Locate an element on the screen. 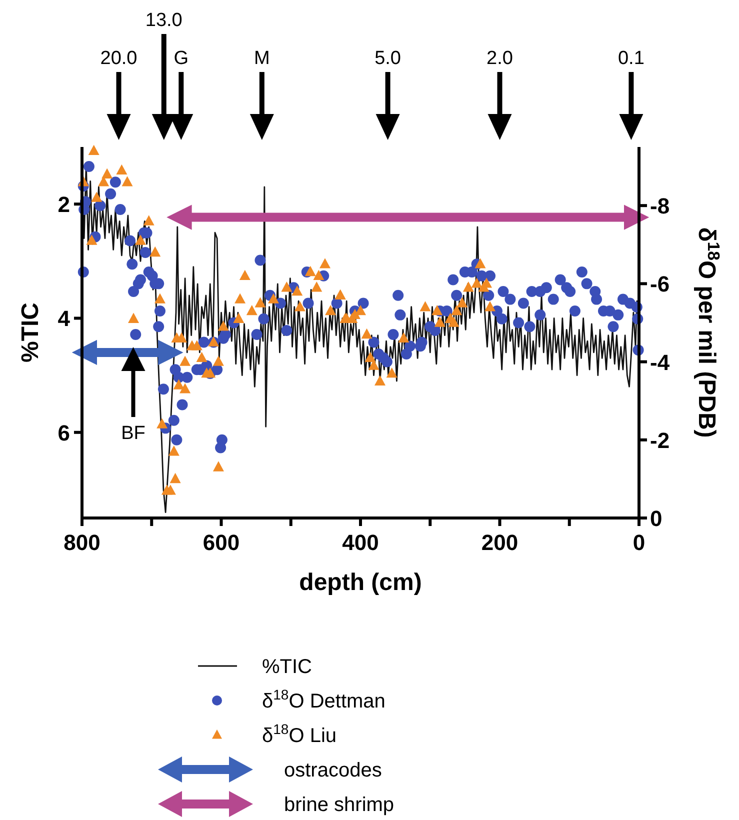 The width and height of the screenshot is (739, 820). y-tick-label: 2 is located at coordinates (64, 205).